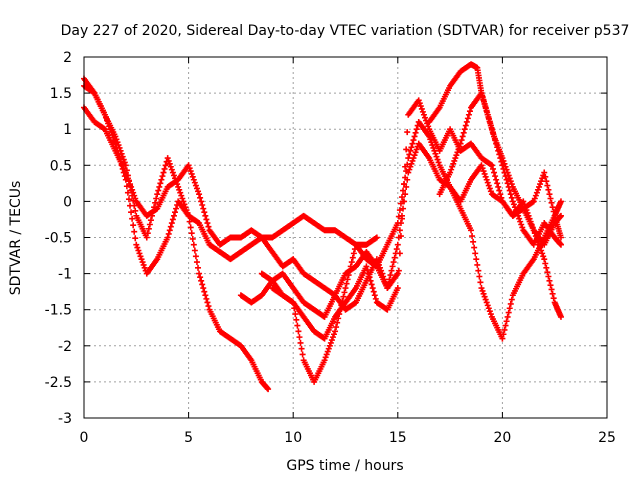 This screenshot has width=640, height=480. Describe the element at coordinates (398, 438) in the screenshot. I see `x-tick-label: 15` at that location.